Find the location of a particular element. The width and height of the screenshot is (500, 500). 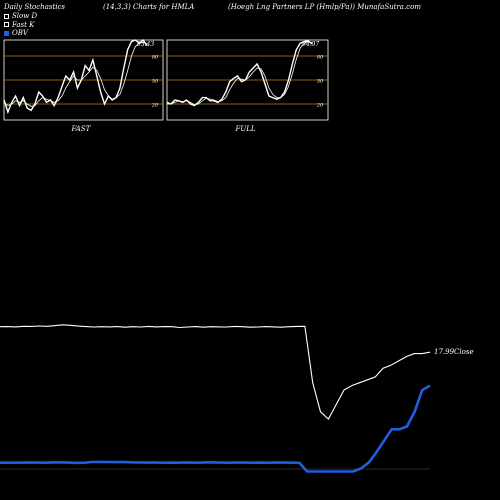

full-series-k-line is located at coordinates (239, 73).